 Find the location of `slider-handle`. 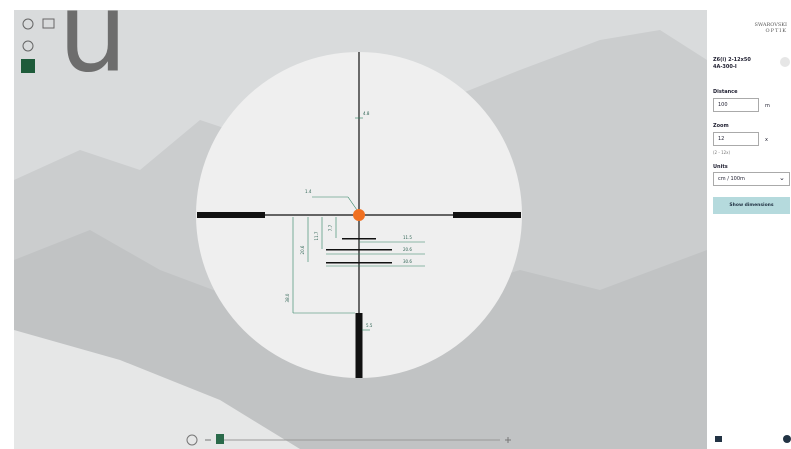

slider-handle is located at coordinates (220, 439).